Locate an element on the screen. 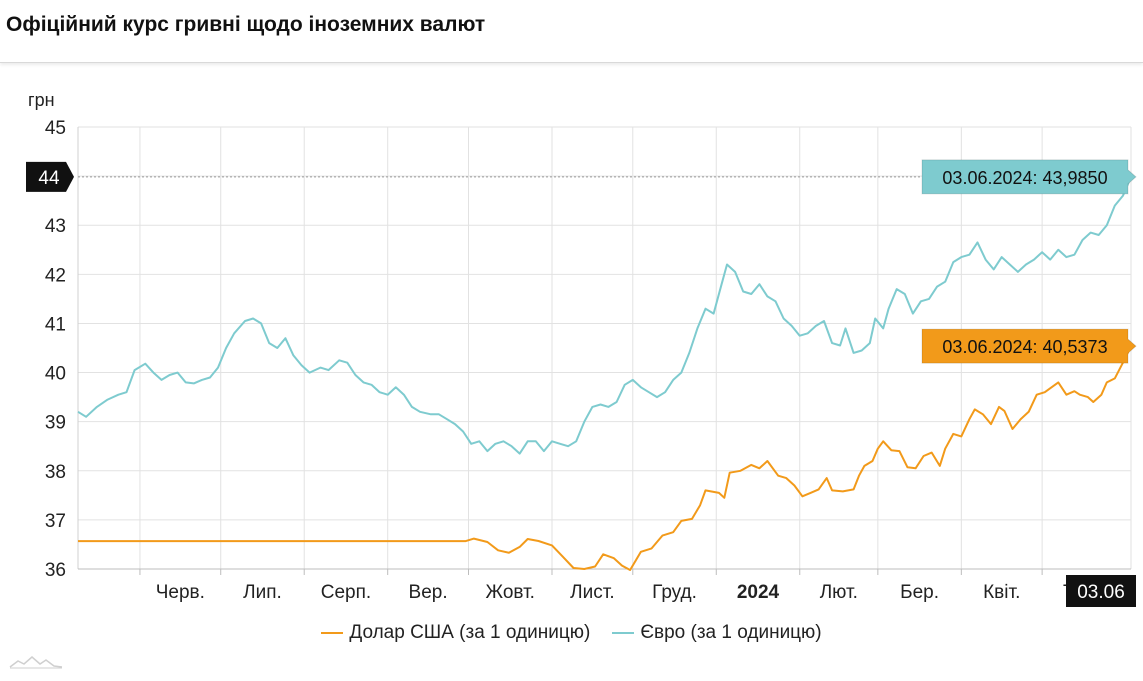  legend-swatch-eur is located at coordinates (623, 633).